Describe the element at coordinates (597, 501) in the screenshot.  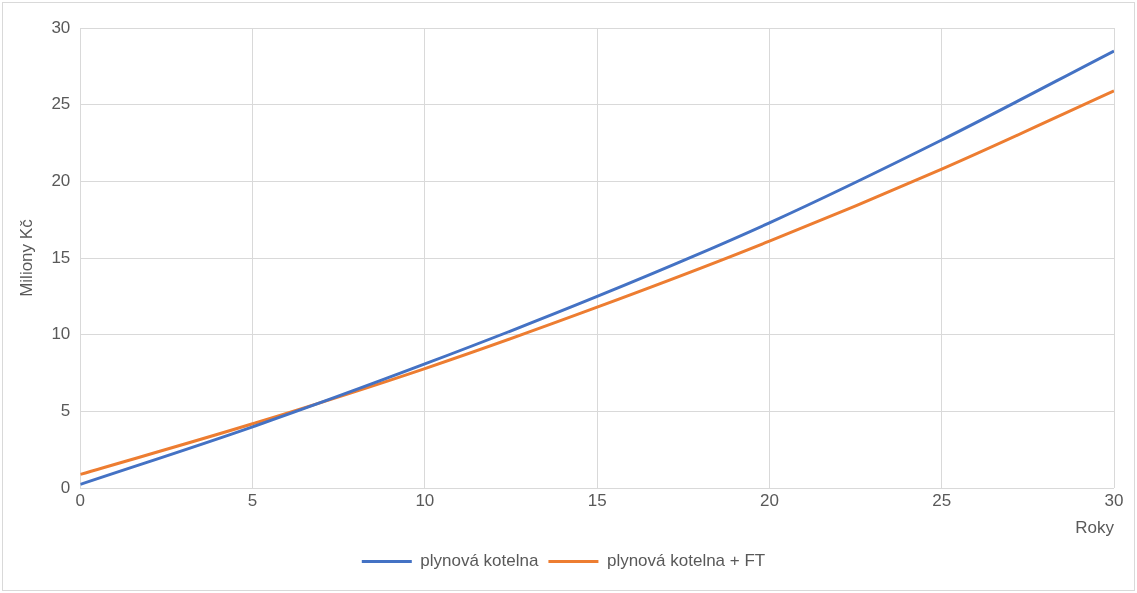
I see `x-tick-label: 15` at that location.